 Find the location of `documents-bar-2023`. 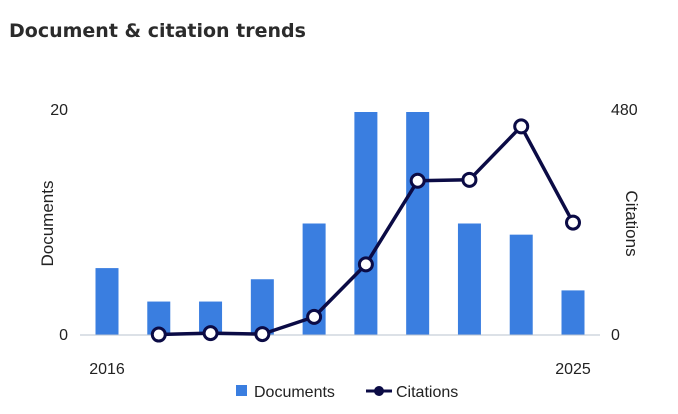

documents-bar-2023 is located at coordinates (469, 279).